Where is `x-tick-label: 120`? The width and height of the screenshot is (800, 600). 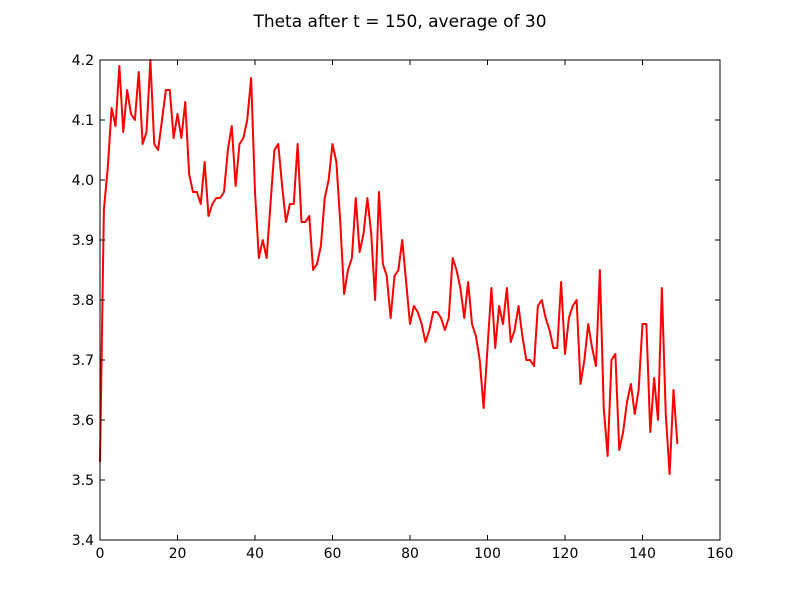
x-tick-label: 120 is located at coordinates (565, 554).